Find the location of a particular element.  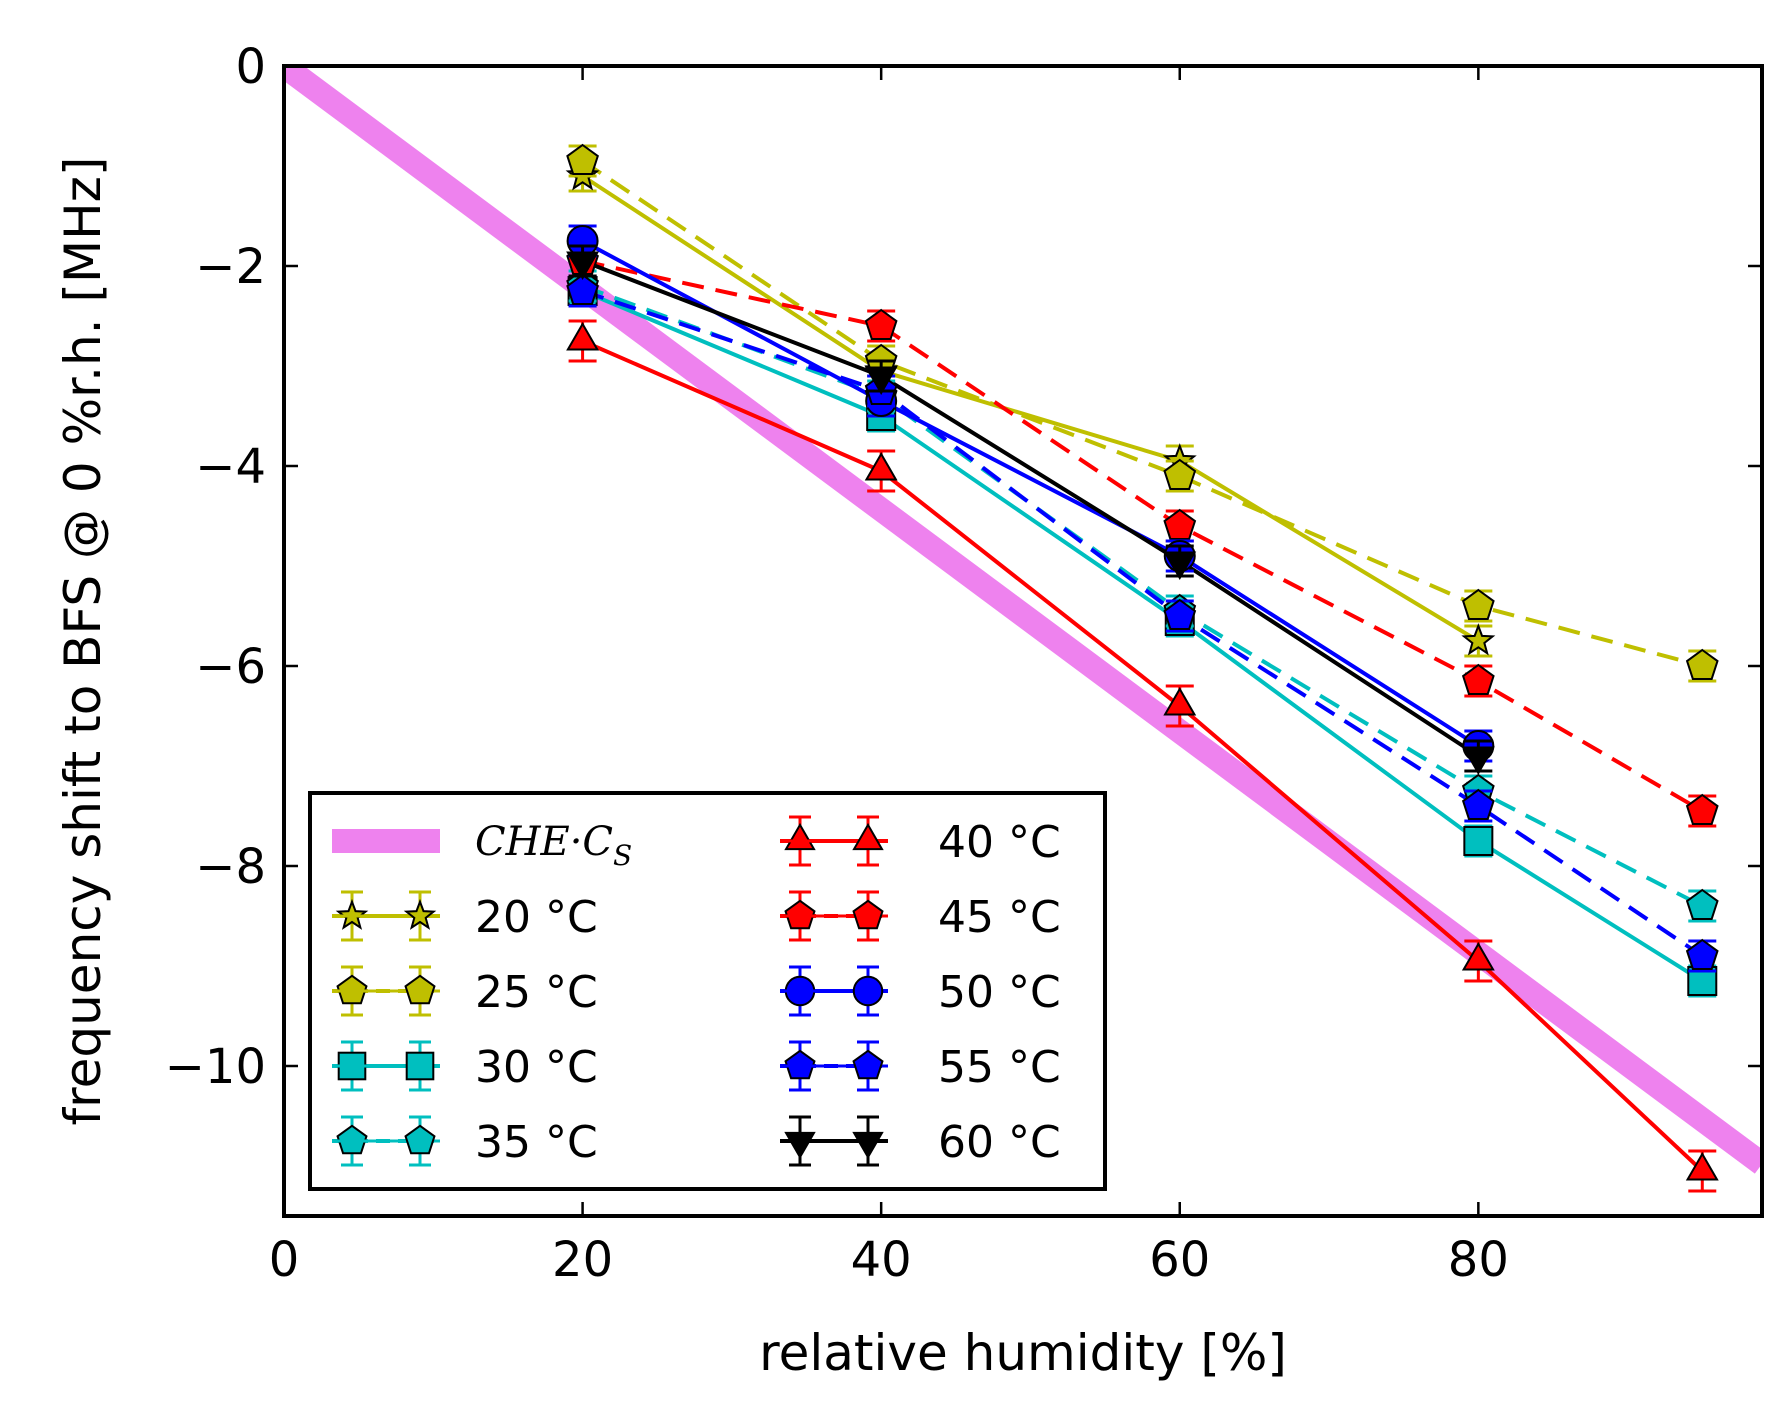

y-tick-label: −6 is located at coordinates (230, 667).